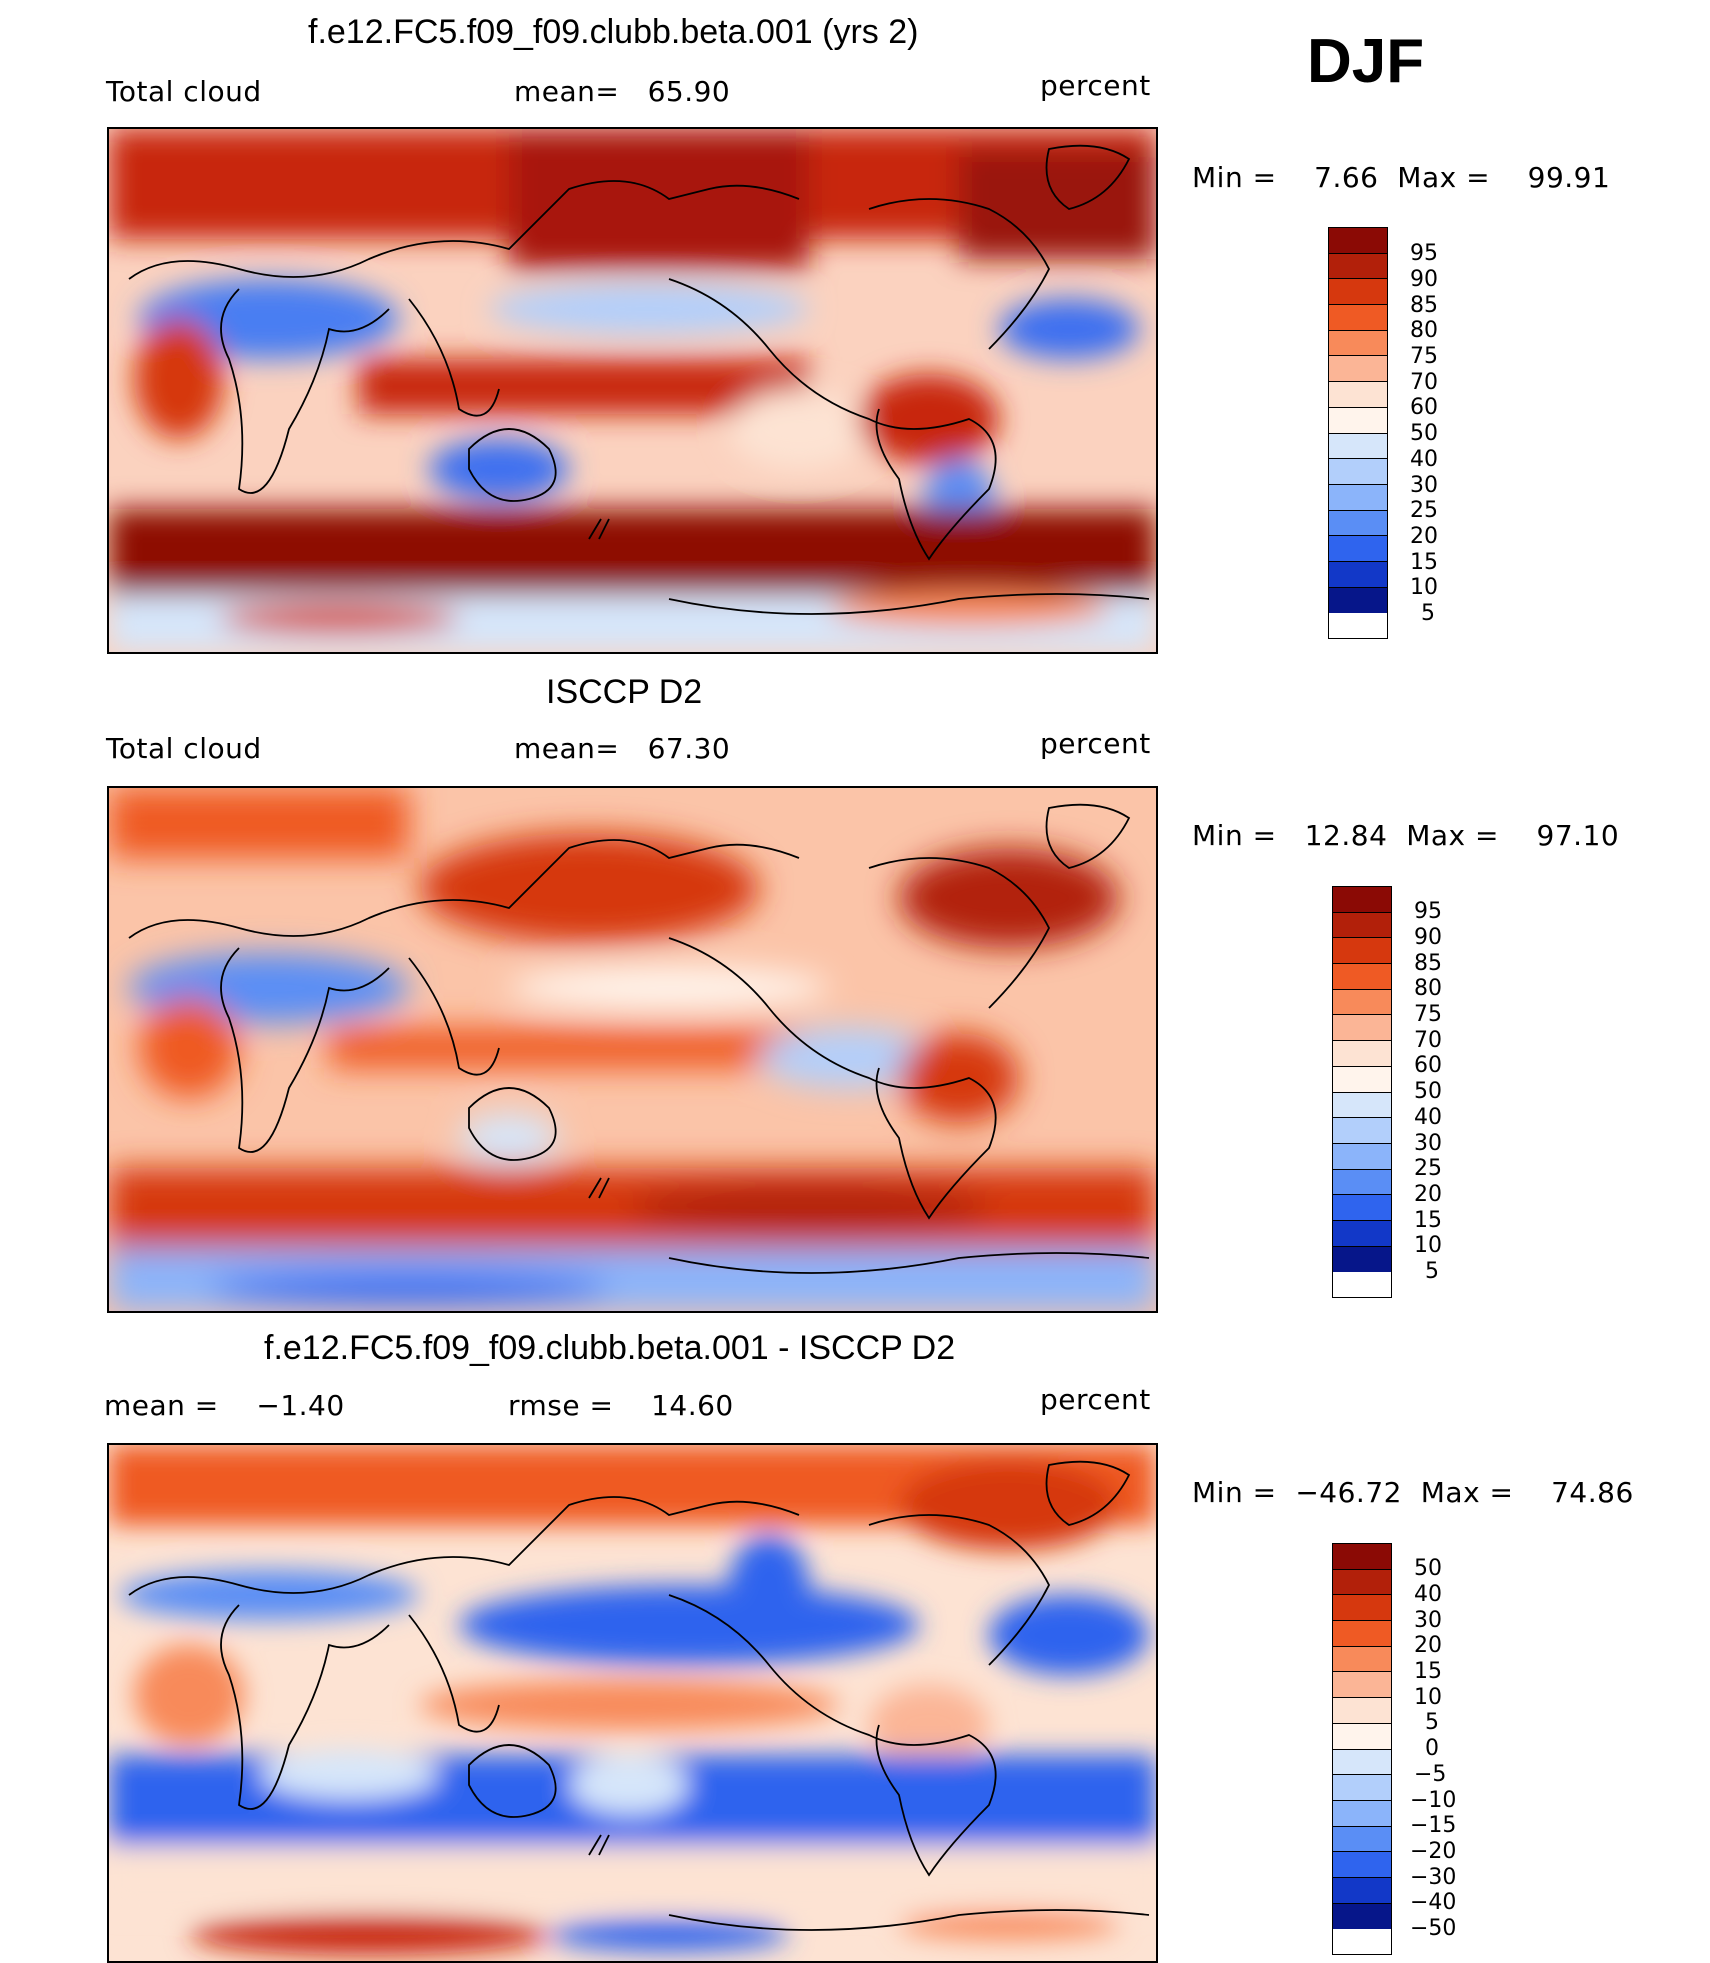  Describe the element at coordinates (1428, 1065) in the screenshot. I see `colorbar-tick: 60` at that location.